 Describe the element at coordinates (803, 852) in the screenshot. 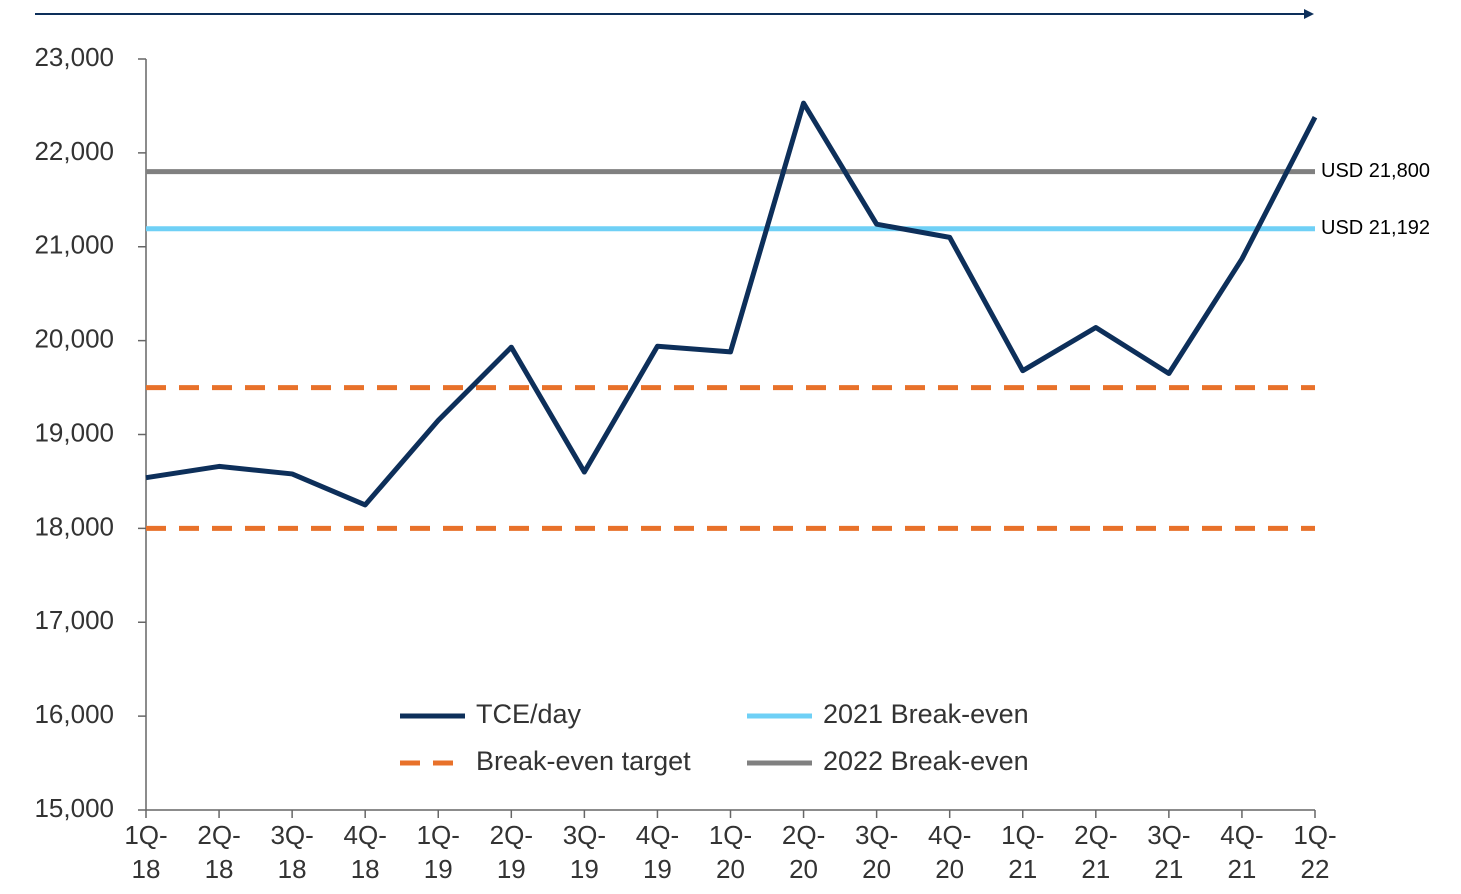

I see `x-tick-label: 2Q-20` at that location.